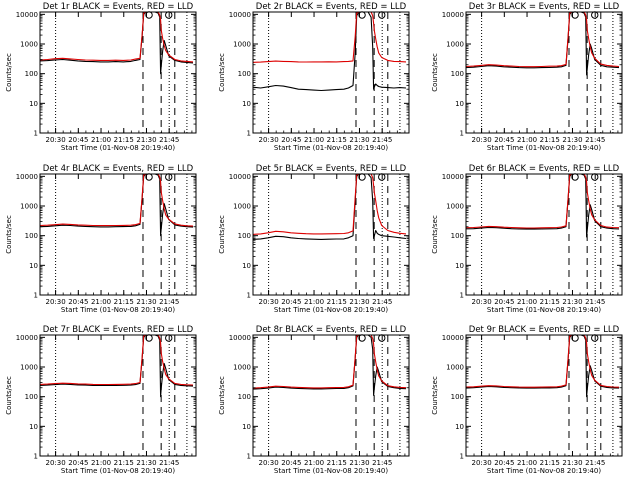  Describe the element at coordinates (331, 7) in the screenshot. I see `chart-title: Det 2r BLACK = Events, RED = LLD` at that location.